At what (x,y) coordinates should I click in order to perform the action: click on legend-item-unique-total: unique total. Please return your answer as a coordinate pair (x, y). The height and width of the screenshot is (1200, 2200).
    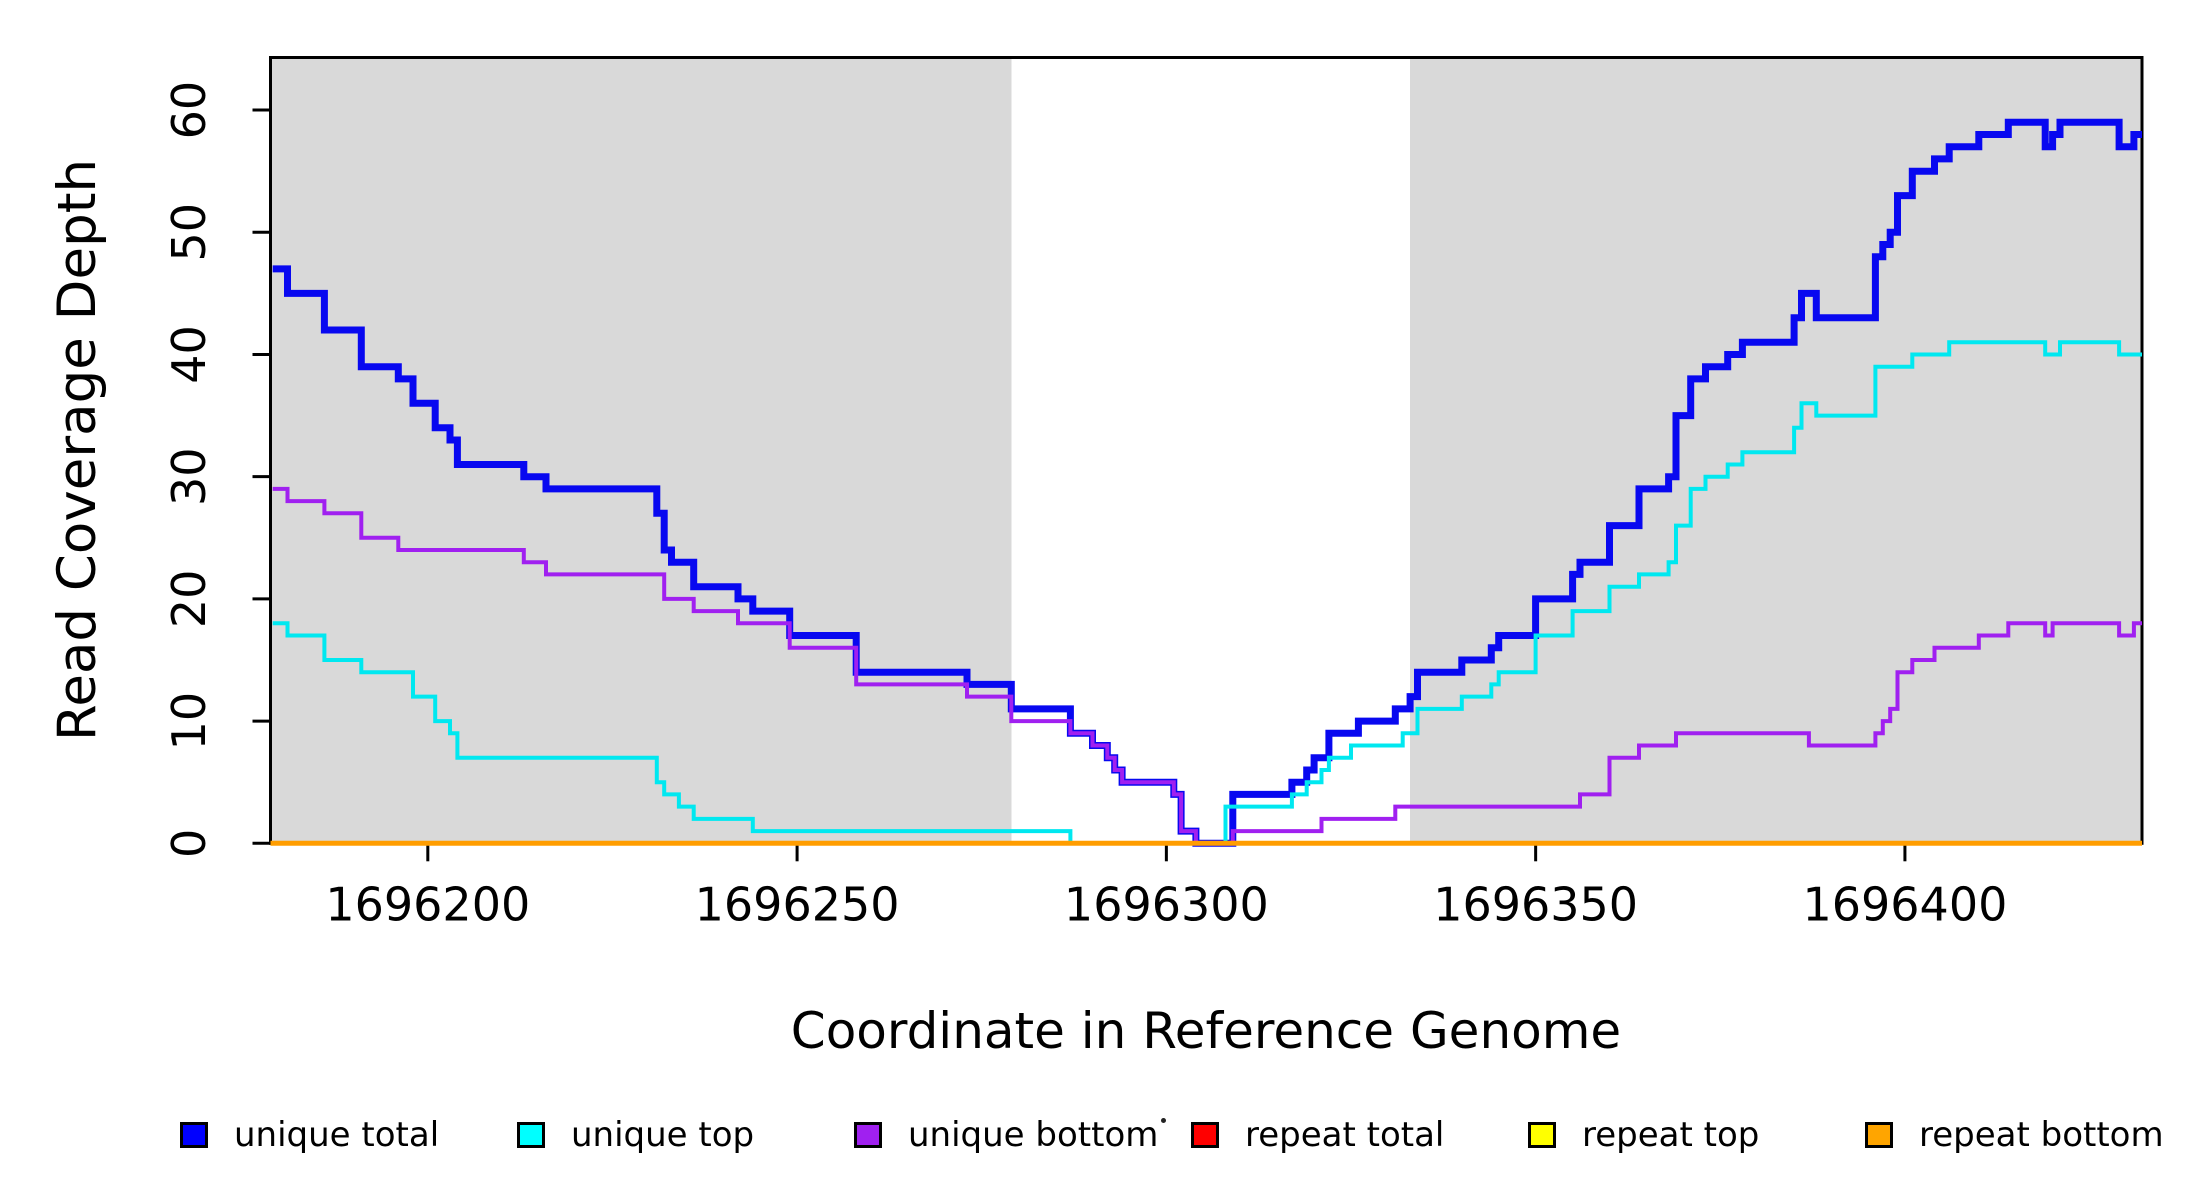
    Looking at the image, I should click on (310, 1135).